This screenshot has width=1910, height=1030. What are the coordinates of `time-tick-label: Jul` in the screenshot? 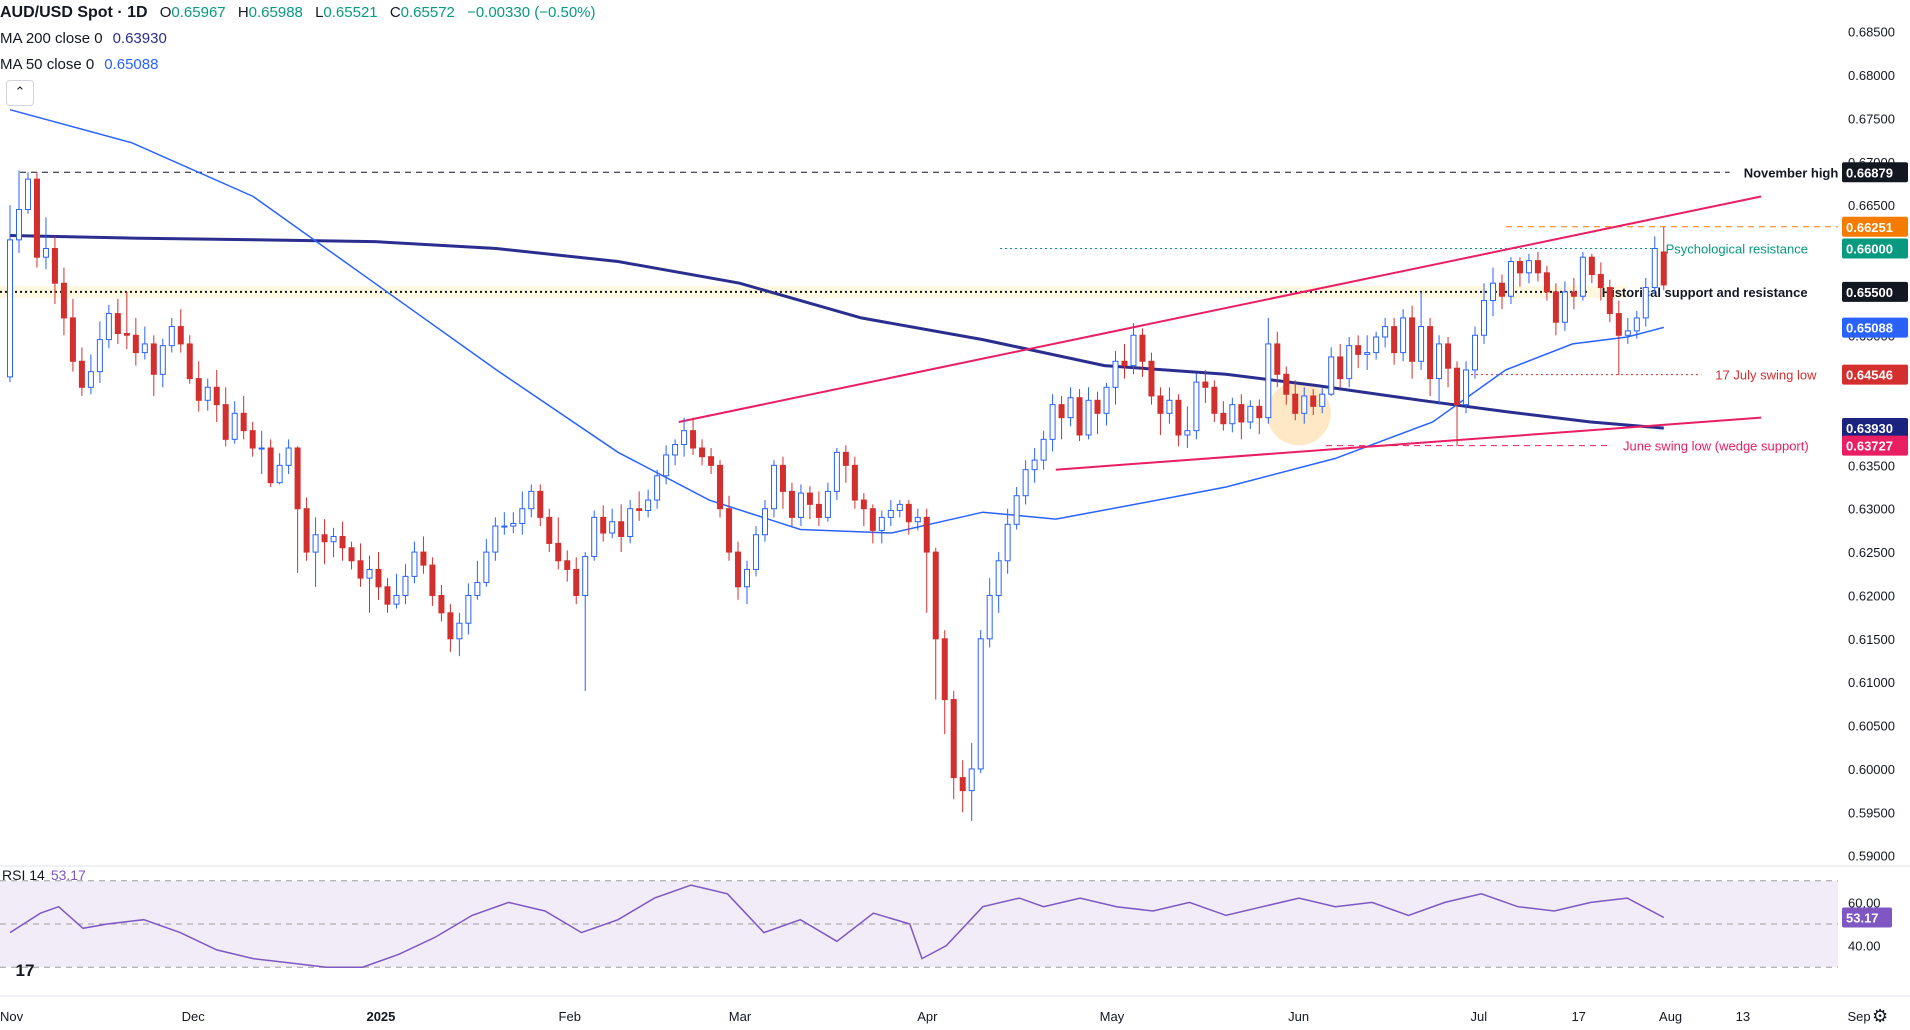 It's located at (1479, 1016).